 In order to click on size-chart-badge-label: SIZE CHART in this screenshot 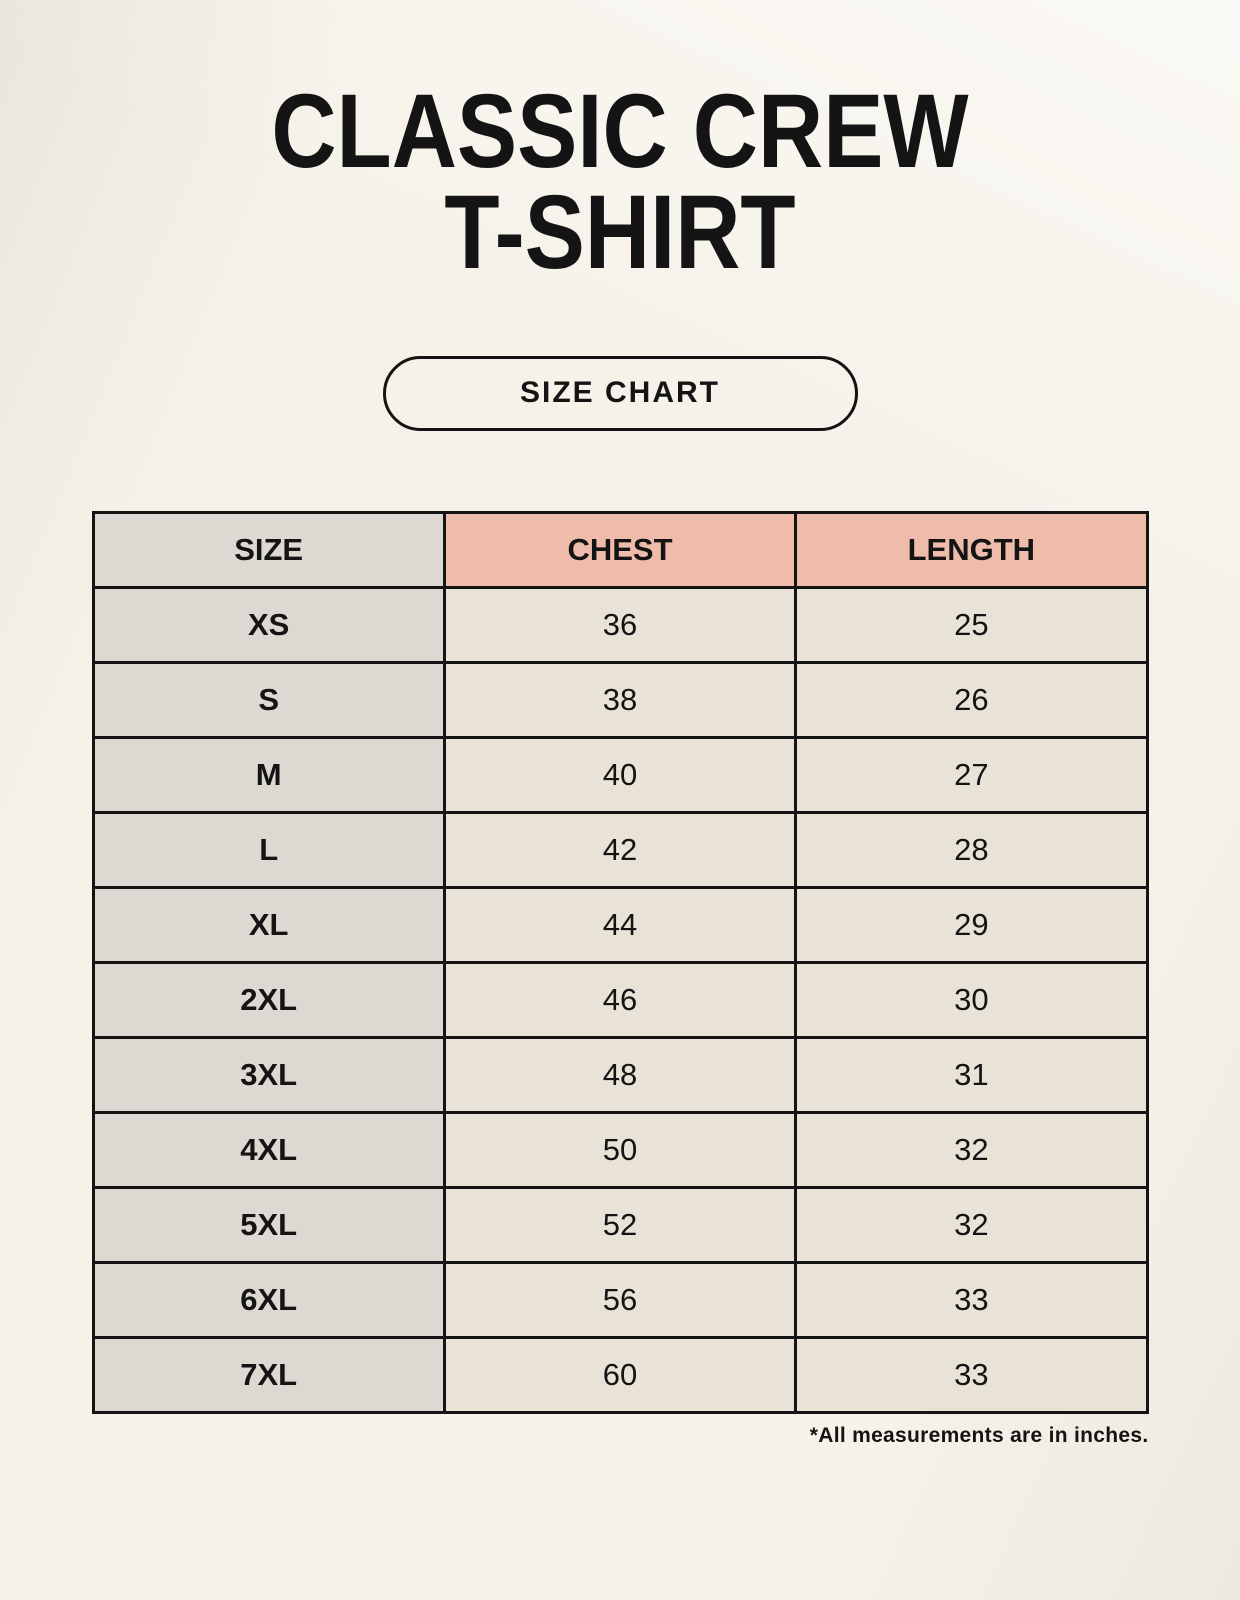, I will do `click(620, 393)`.